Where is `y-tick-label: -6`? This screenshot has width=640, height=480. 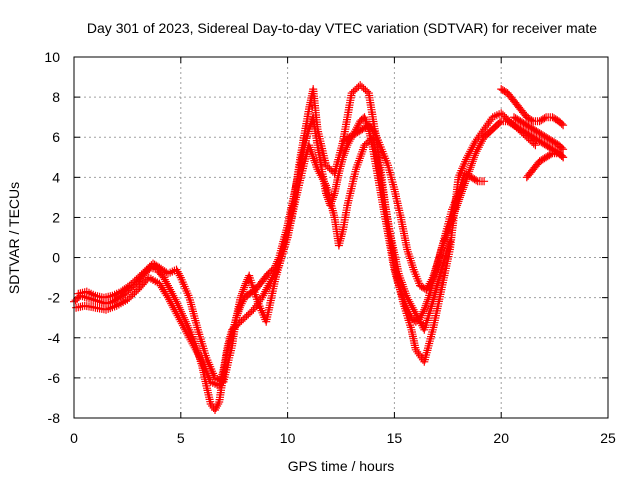 y-tick-label: -6 is located at coordinates (54, 378).